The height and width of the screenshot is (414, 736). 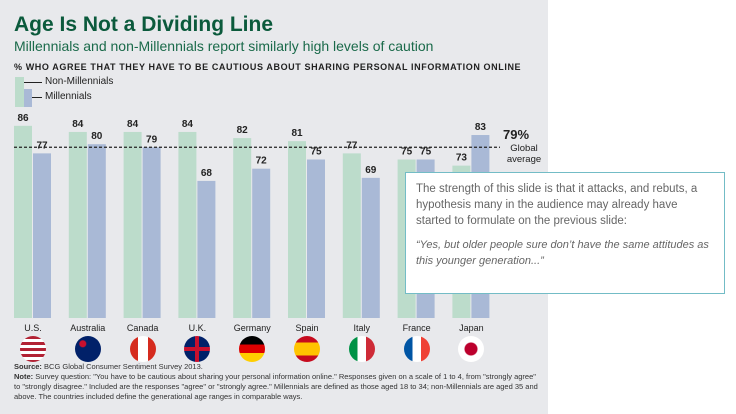 What do you see at coordinates (197, 349) in the screenshot?
I see `flag-uk-icon` at bounding box center [197, 349].